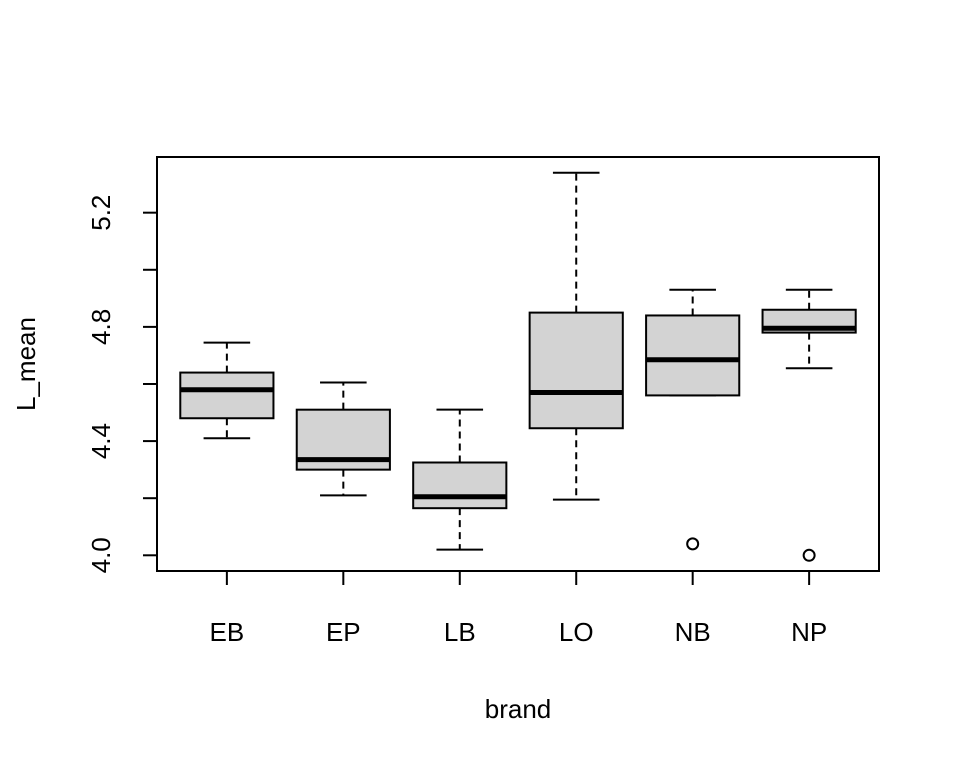  Describe the element at coordinates (576, 632) in the screenshot. I see `x-tick-label-lo: LO` at that location.